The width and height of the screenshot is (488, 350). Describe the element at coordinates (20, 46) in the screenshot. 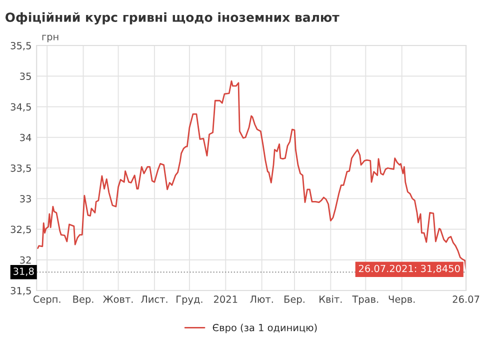

I see `y-tick-label: 35,5` at that location.